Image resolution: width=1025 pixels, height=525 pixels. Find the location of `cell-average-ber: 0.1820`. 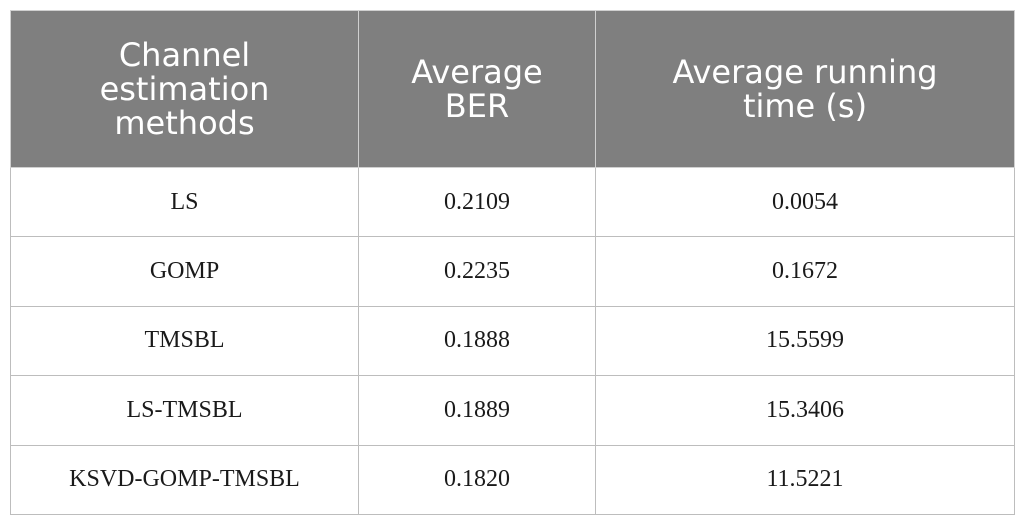

cell-average-ber: 0.1820 is located at coordinates (477, 480).